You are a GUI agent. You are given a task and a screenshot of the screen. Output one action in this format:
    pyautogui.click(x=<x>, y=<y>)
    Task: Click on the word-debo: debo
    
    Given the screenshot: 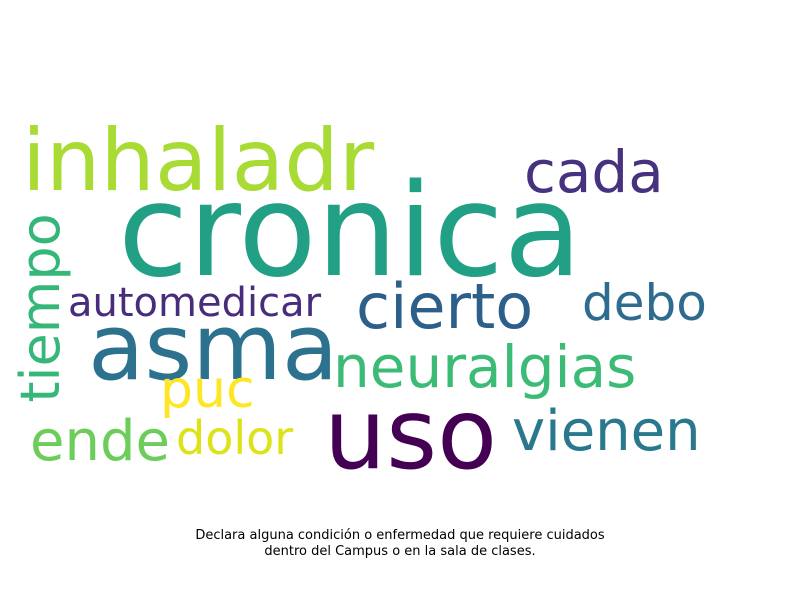 What is the action you would take?
    pyautogui.click(x=644, y=303)
    